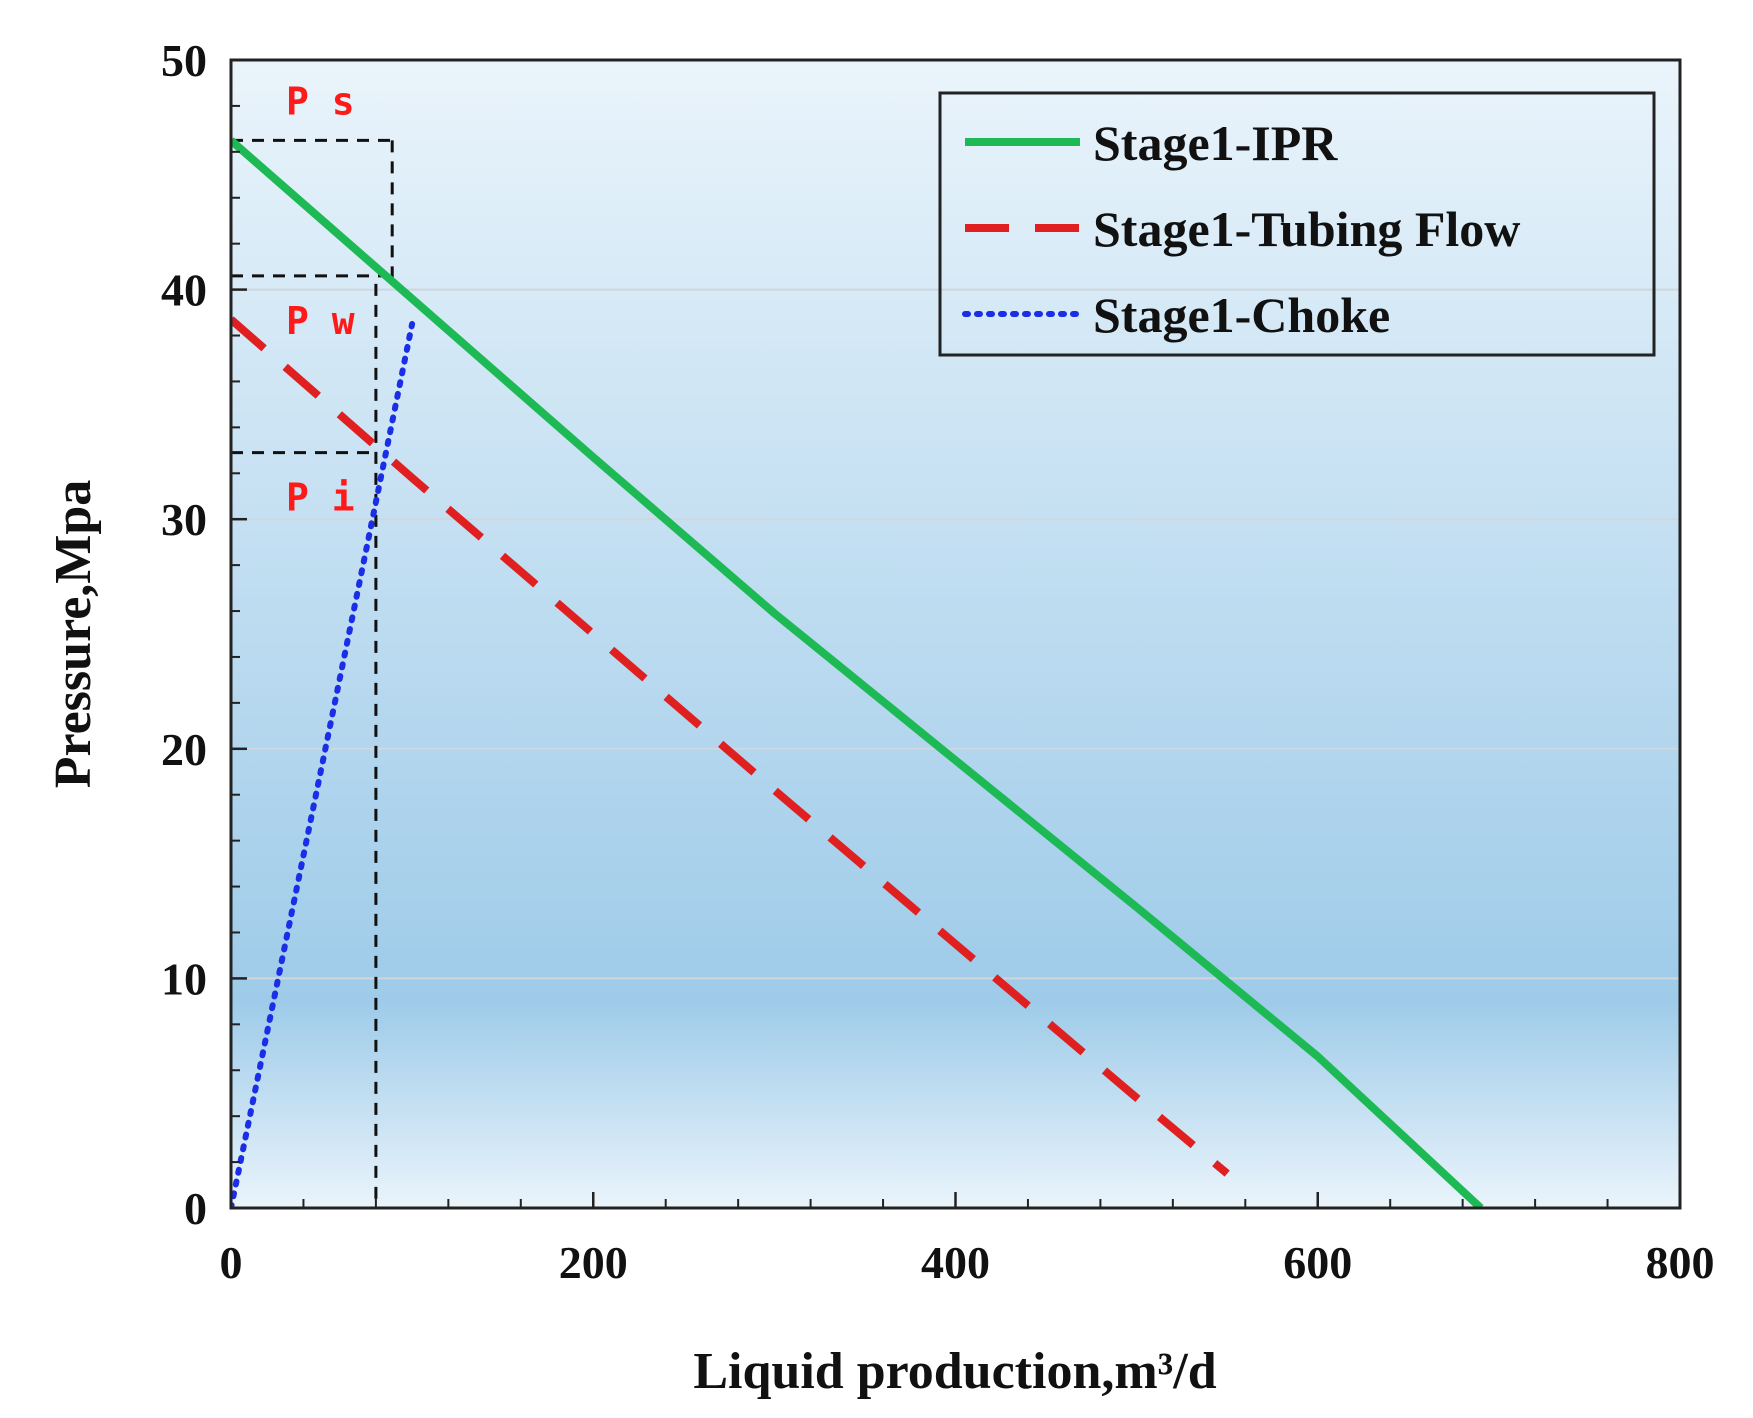 The image size is (1753, 1418). I want to click on x-tick-label: 400, so click(955, 1262).